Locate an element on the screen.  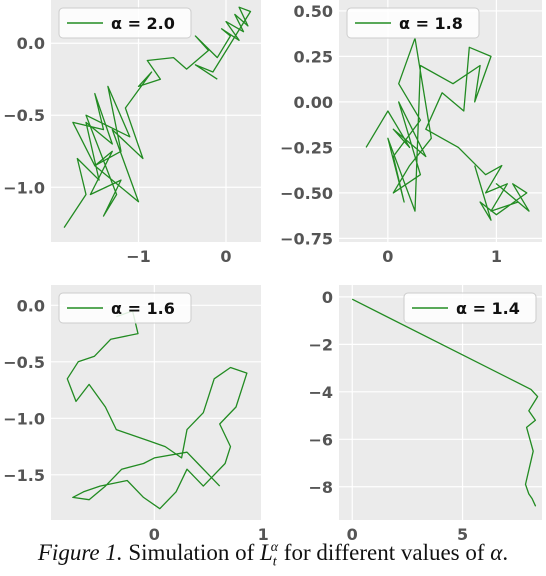
x-tick-label: 5 is located at coordinates (462, 532).